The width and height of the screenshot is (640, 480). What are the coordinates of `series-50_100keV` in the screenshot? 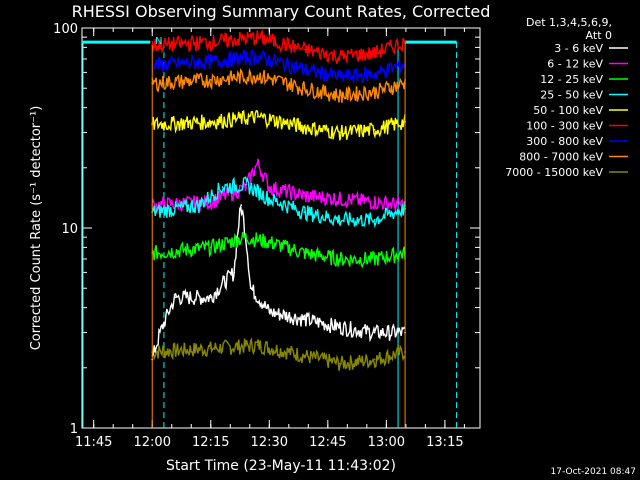 It's located at (278, 125).